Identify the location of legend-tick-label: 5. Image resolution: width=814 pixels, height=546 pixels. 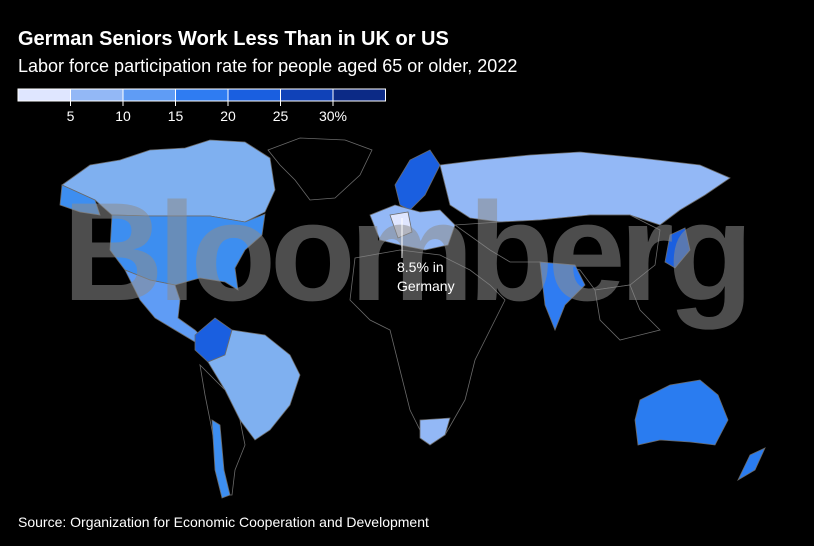
(71, 116).